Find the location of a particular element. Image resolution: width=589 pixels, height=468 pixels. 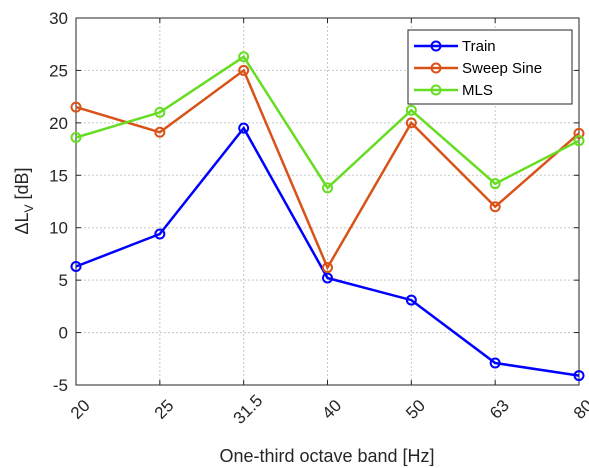

x-tick-label: 40 is located at coordinates (331, 409).